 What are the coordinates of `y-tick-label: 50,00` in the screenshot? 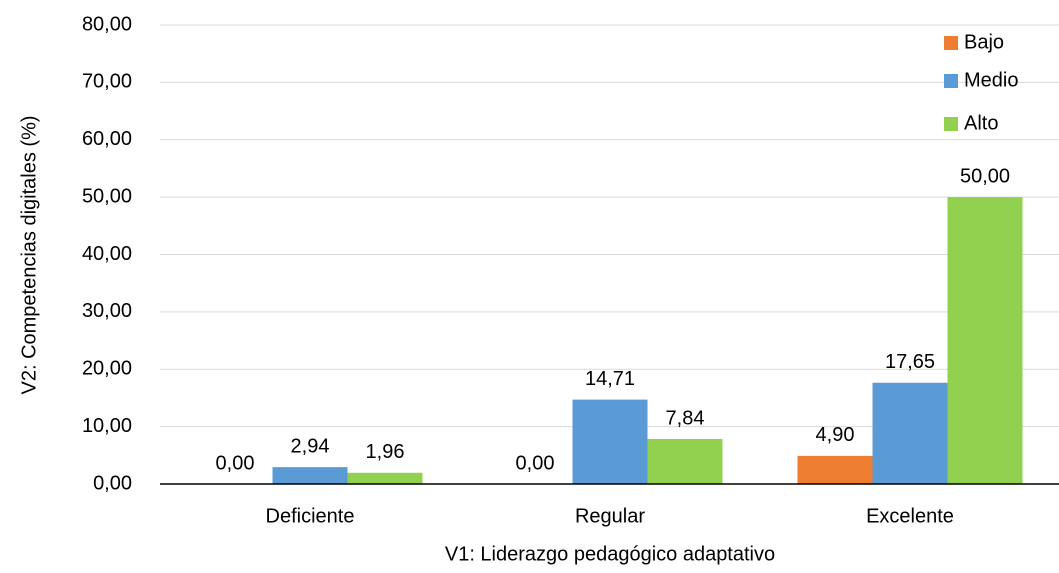 It's located at (107, 196).